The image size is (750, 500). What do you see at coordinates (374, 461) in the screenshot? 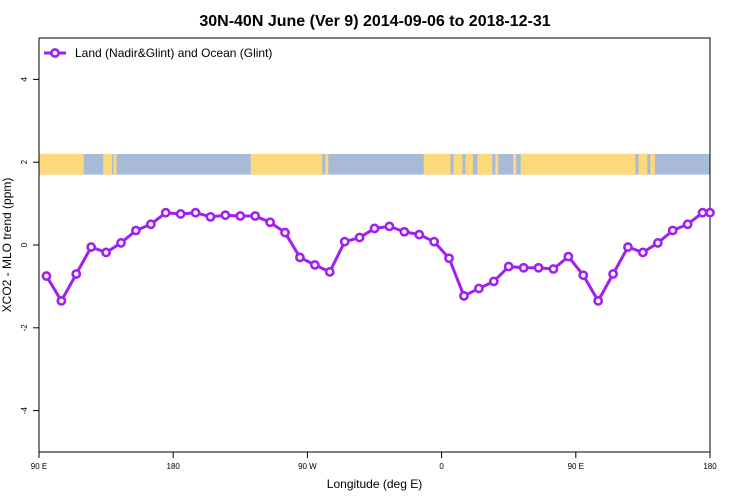
I see `x-axis: 90 E 180 90 W 0 90 E 180` at bounding box center [374, 461].